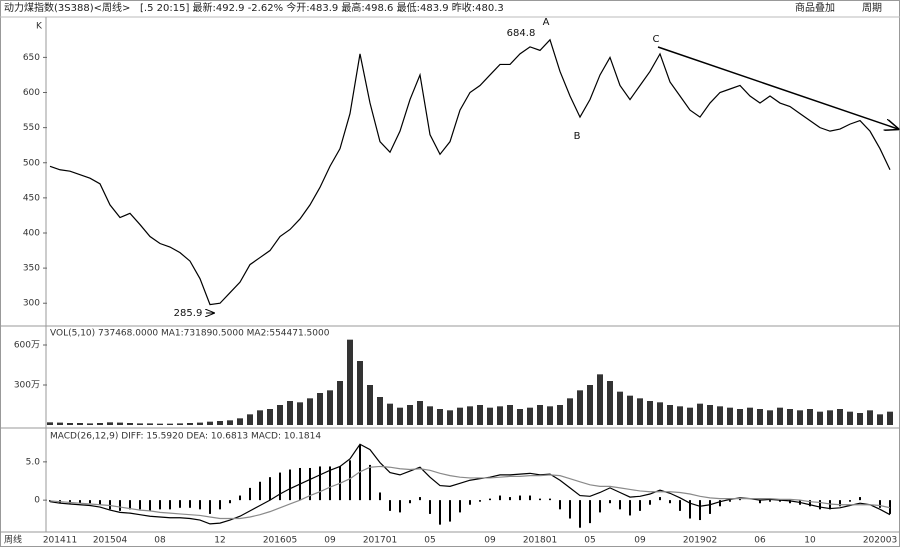 Image resolution: width=900 pixels, height=547 pixels. I want to click on annotation: A, so click(546, 22).